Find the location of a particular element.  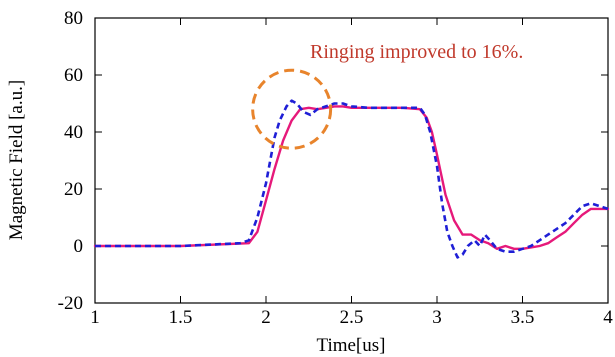

y-tick-label: 60 is located at coordinates (73, 75).